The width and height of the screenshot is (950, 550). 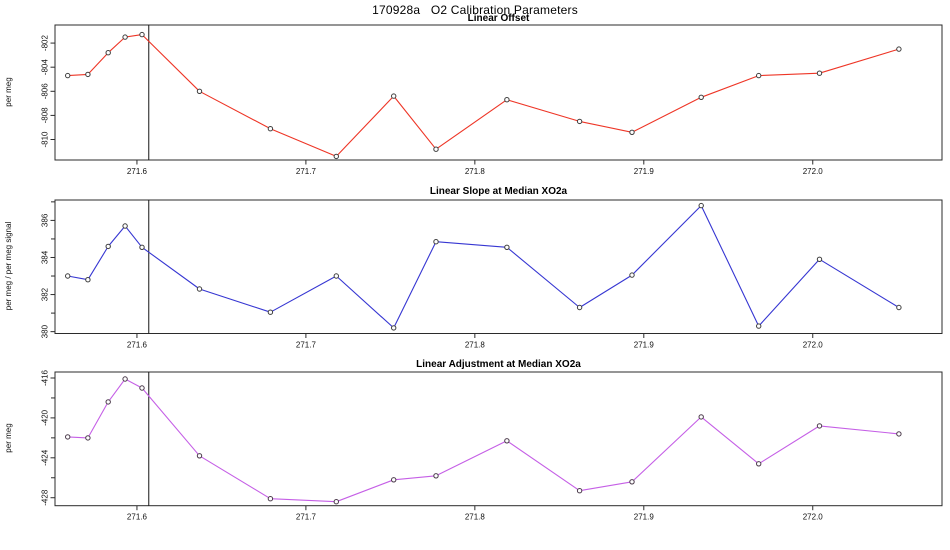 What do you see at coordinates (45, 43) in the screenshot?
I see `y-tick-label: -802` at bounding box center [45, 43].